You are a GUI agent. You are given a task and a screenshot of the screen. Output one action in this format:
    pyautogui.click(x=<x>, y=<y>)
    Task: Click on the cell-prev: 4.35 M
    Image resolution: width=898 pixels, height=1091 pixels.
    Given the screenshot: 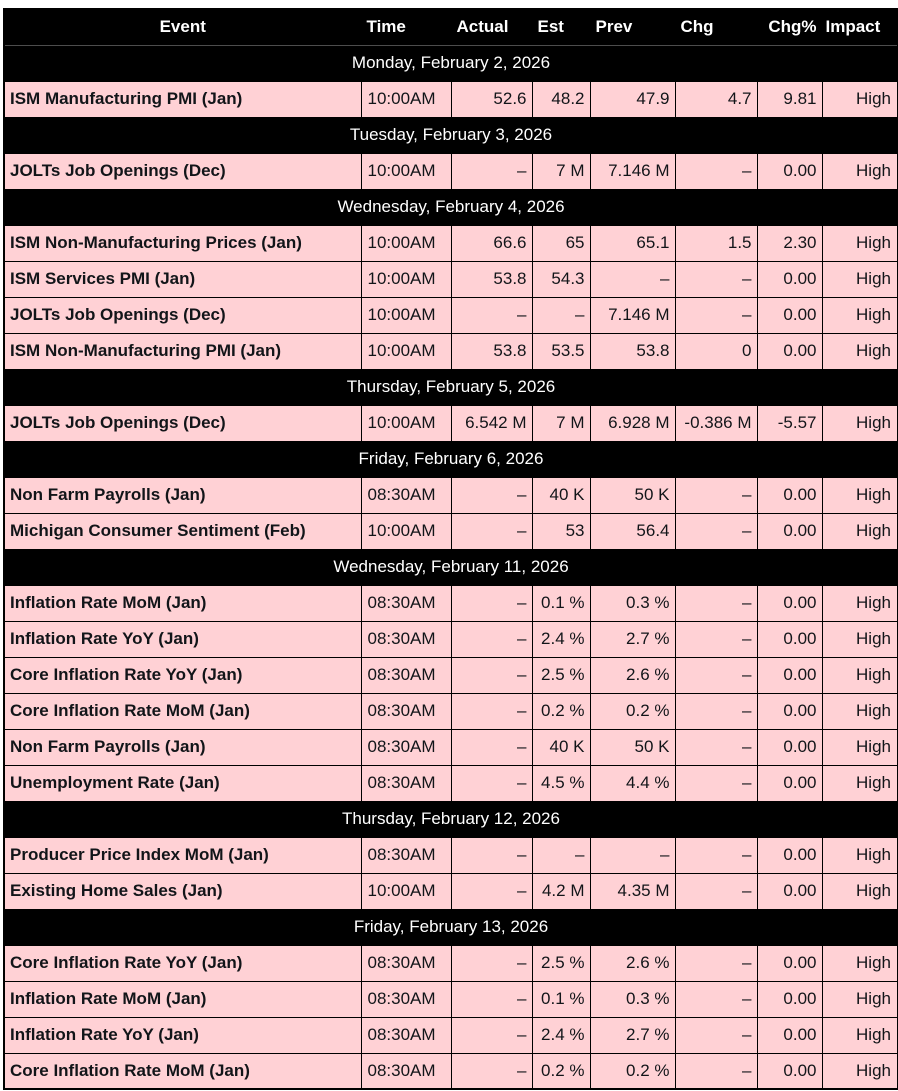 What is the action you would take?
    pyautogui.click(x=632, y=891)
    